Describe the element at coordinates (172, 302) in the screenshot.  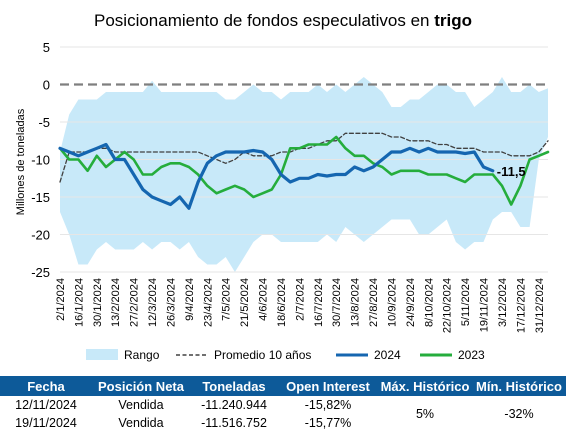
I see `x-tick-label: 26/3/2024` at that location.